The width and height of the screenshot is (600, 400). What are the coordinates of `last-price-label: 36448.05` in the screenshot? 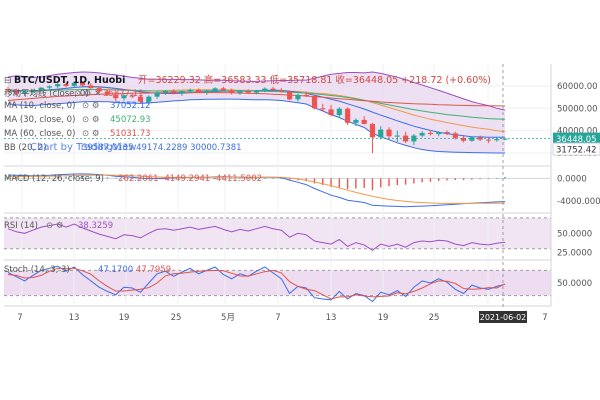 It's located at (576, 140).